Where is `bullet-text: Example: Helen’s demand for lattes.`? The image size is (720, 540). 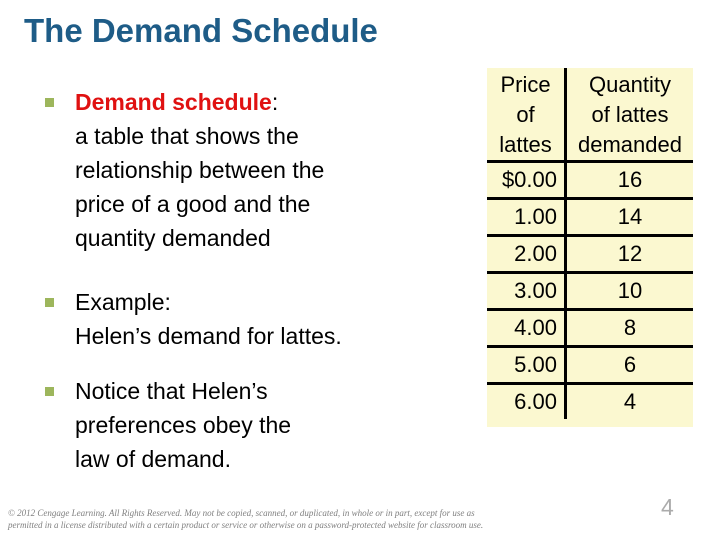
bullet-text: Example: Helen’s demand for lattes. is located at coordinates (208, 319).